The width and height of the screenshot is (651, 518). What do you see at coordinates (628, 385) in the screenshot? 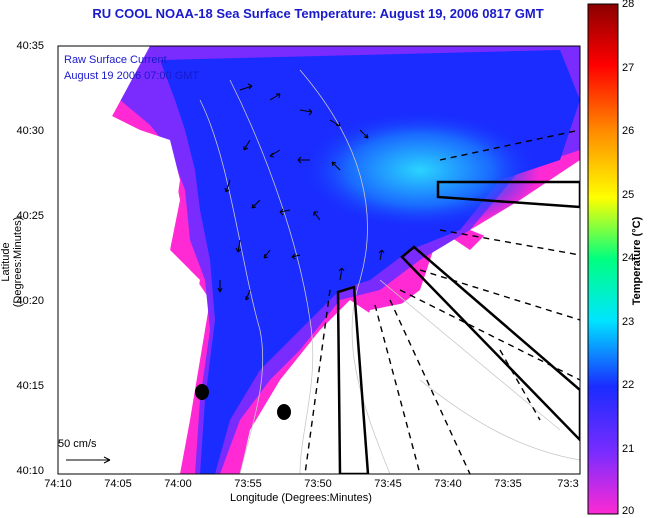
I see `colorbar-tick: 22` at bounding box center [628, 385].